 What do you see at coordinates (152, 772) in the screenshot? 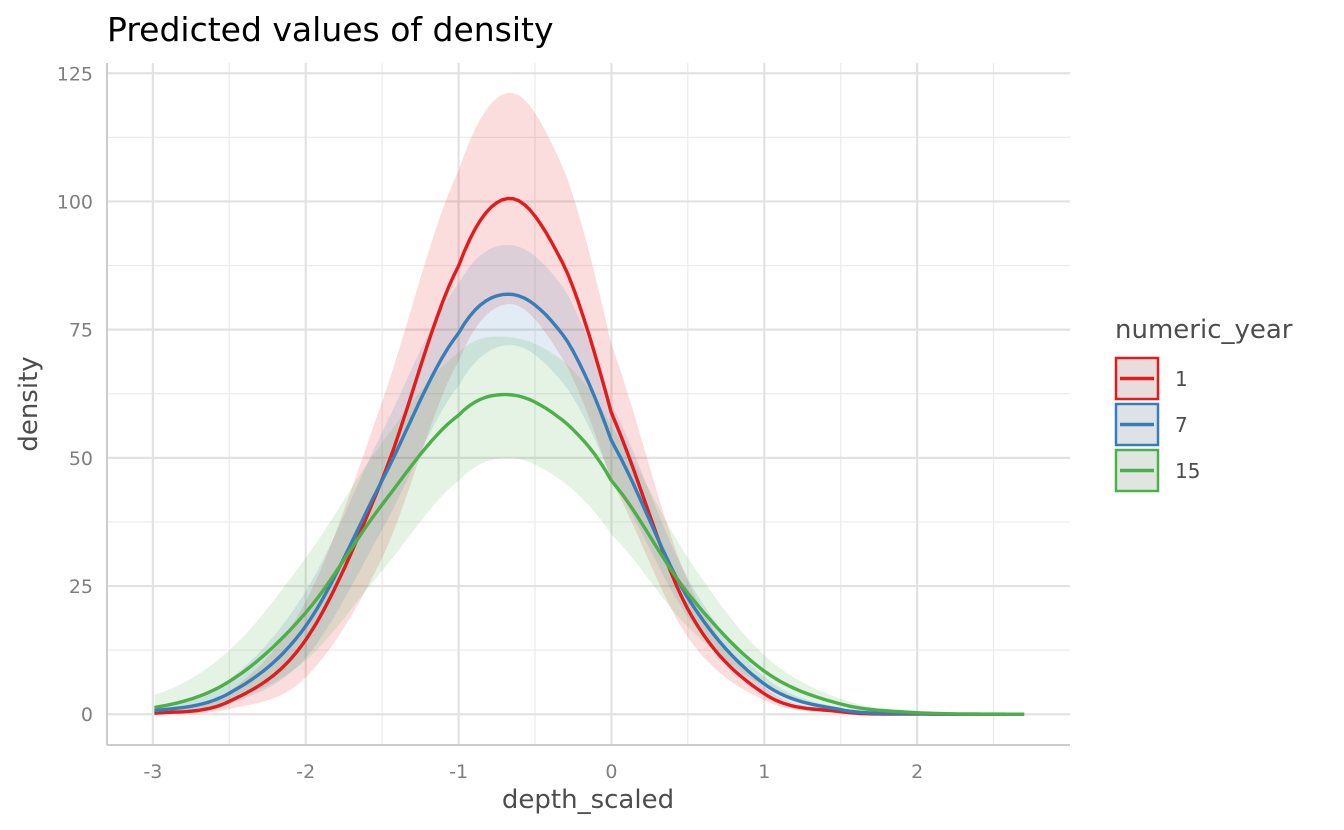
I see `x-tick-label: -3` at bounding box center [152, 772].